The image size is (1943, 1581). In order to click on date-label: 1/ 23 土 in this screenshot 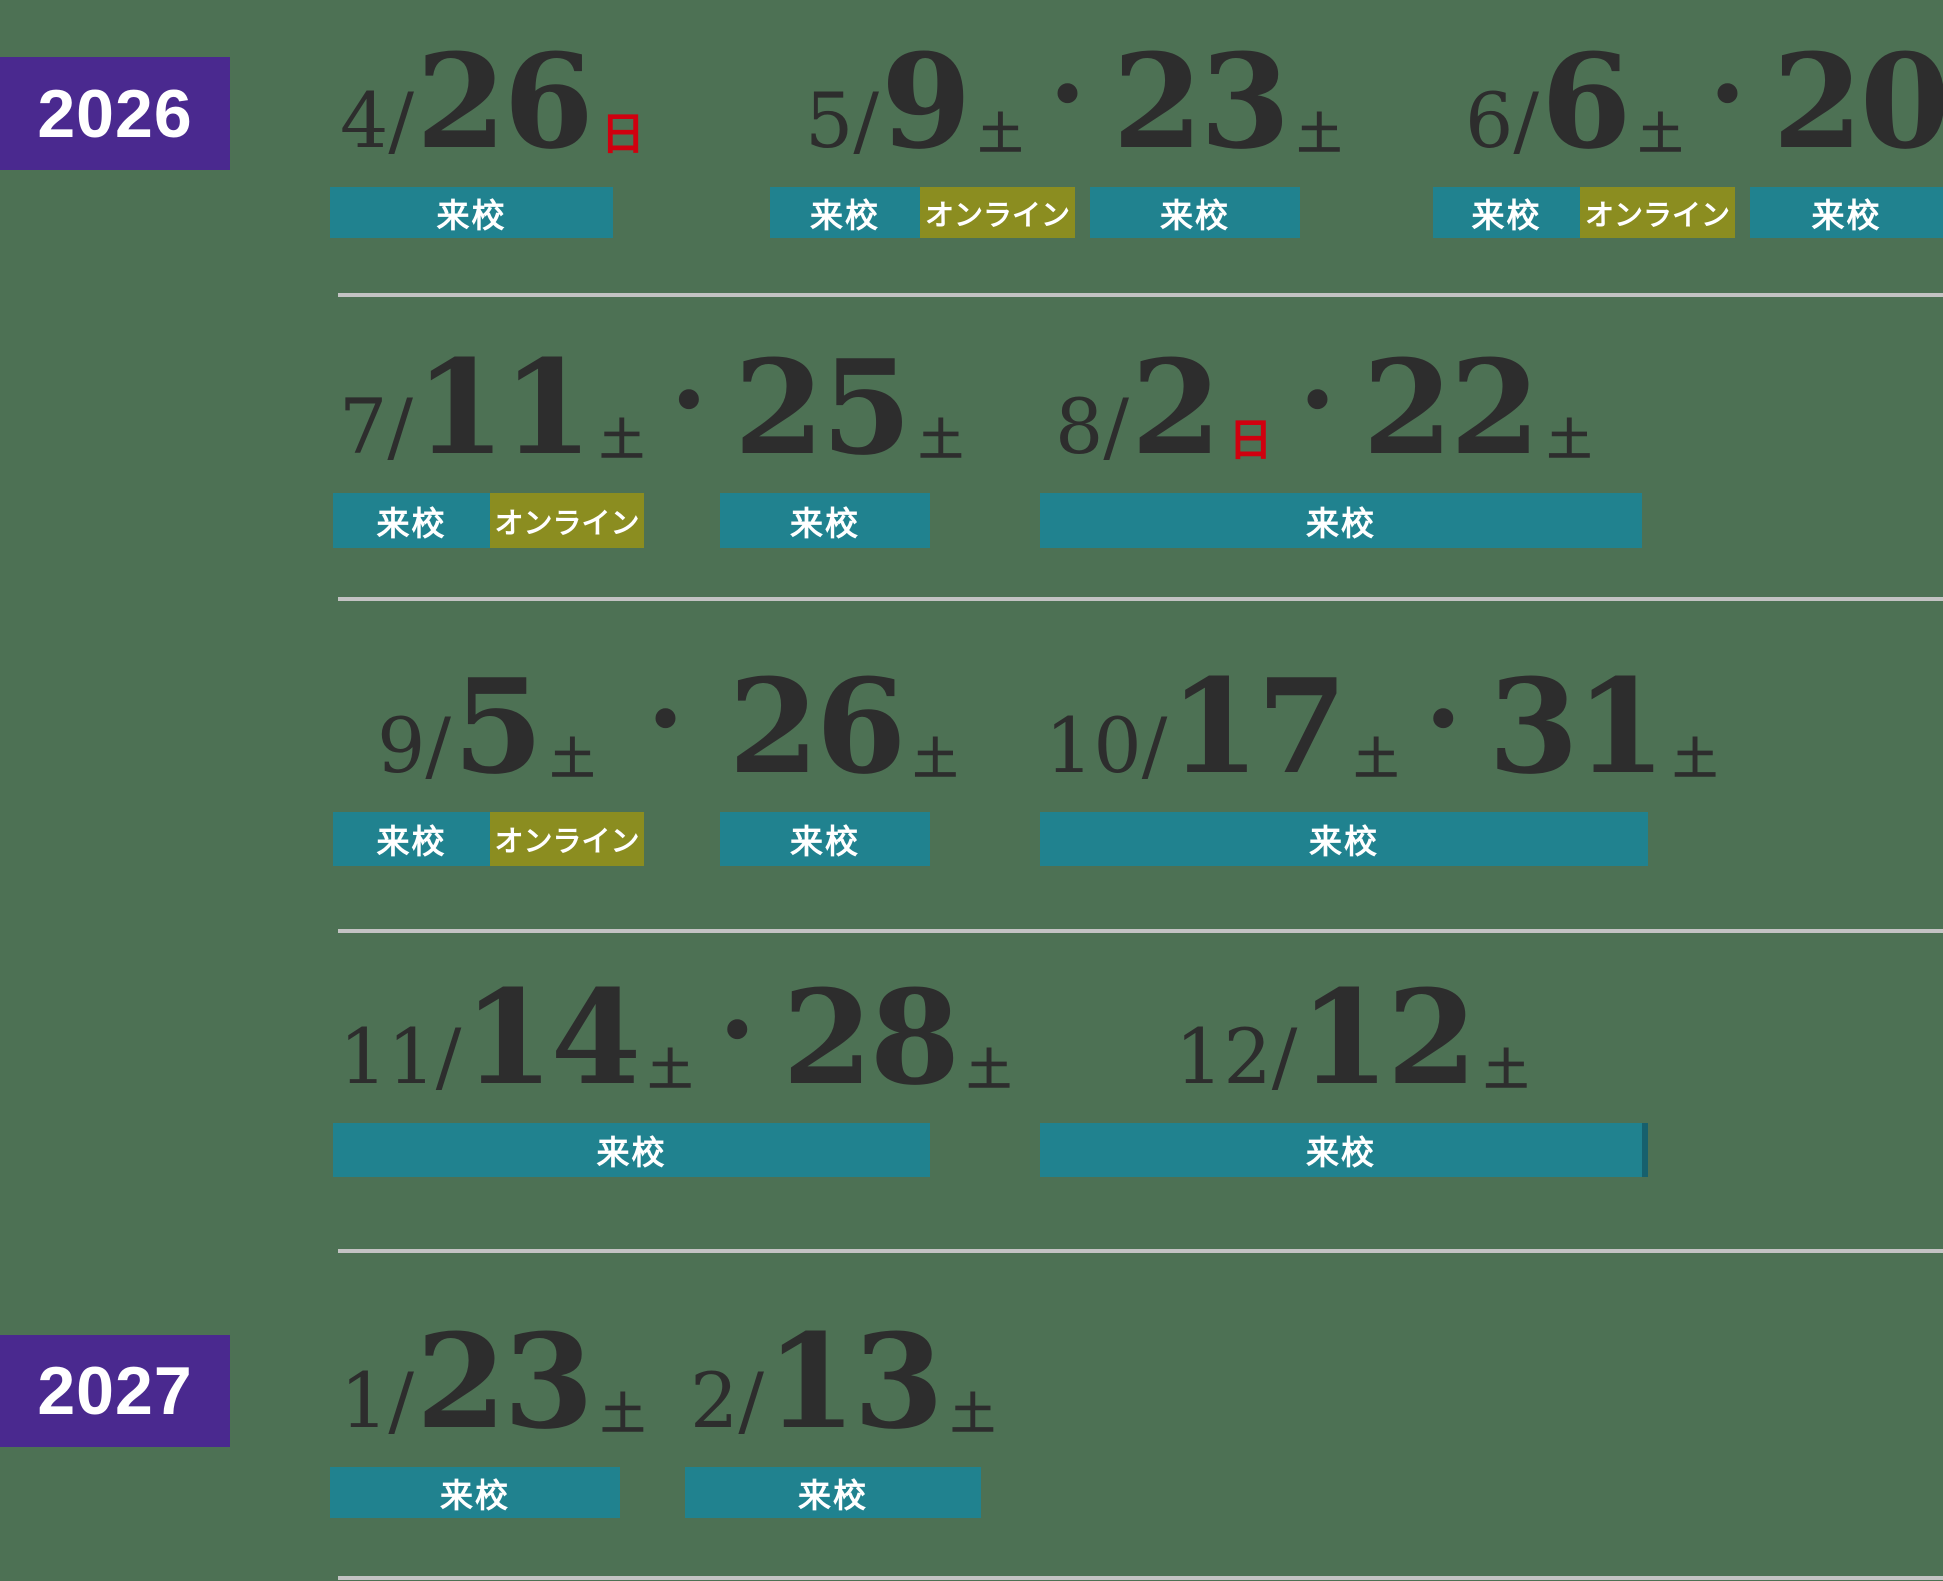, I will do `click(487, 1392)`.